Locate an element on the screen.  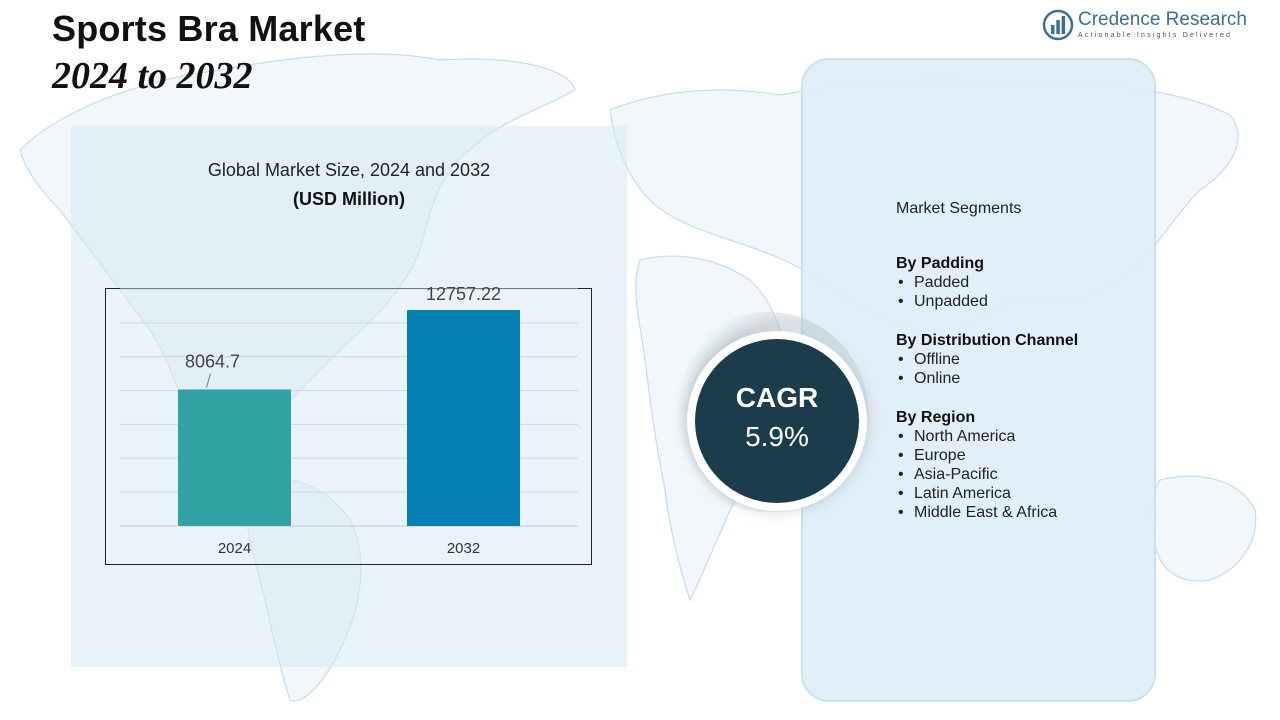
x-tick-label: 2032 is located at coordinates (463, 548).